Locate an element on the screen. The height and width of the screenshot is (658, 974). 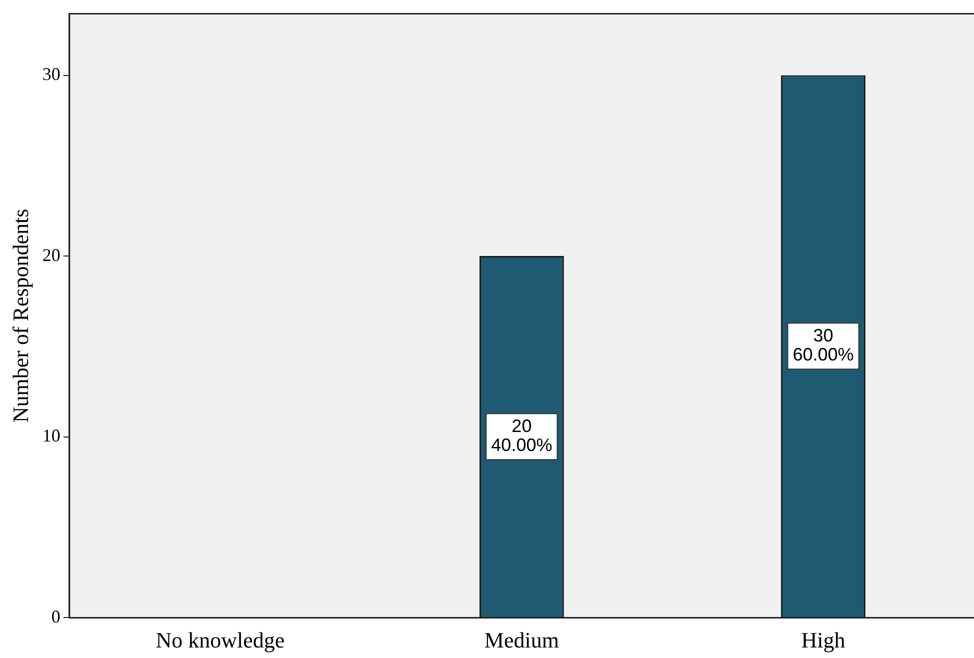
y-axis-title: Number of Respondents is located at coordinates (20, 315).